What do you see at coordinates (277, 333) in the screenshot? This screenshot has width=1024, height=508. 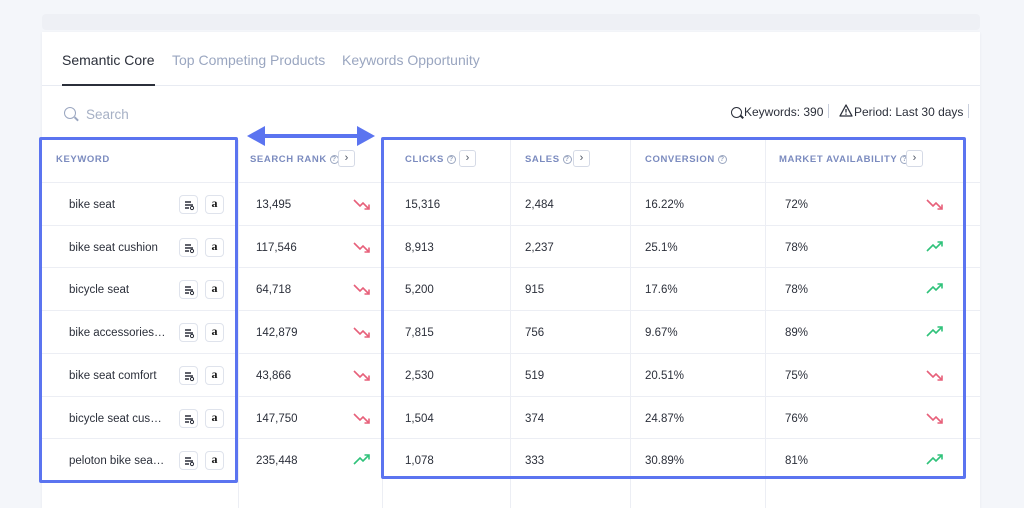 I see `search-rank-cell: 142,879` at bounding box center [277, 333].